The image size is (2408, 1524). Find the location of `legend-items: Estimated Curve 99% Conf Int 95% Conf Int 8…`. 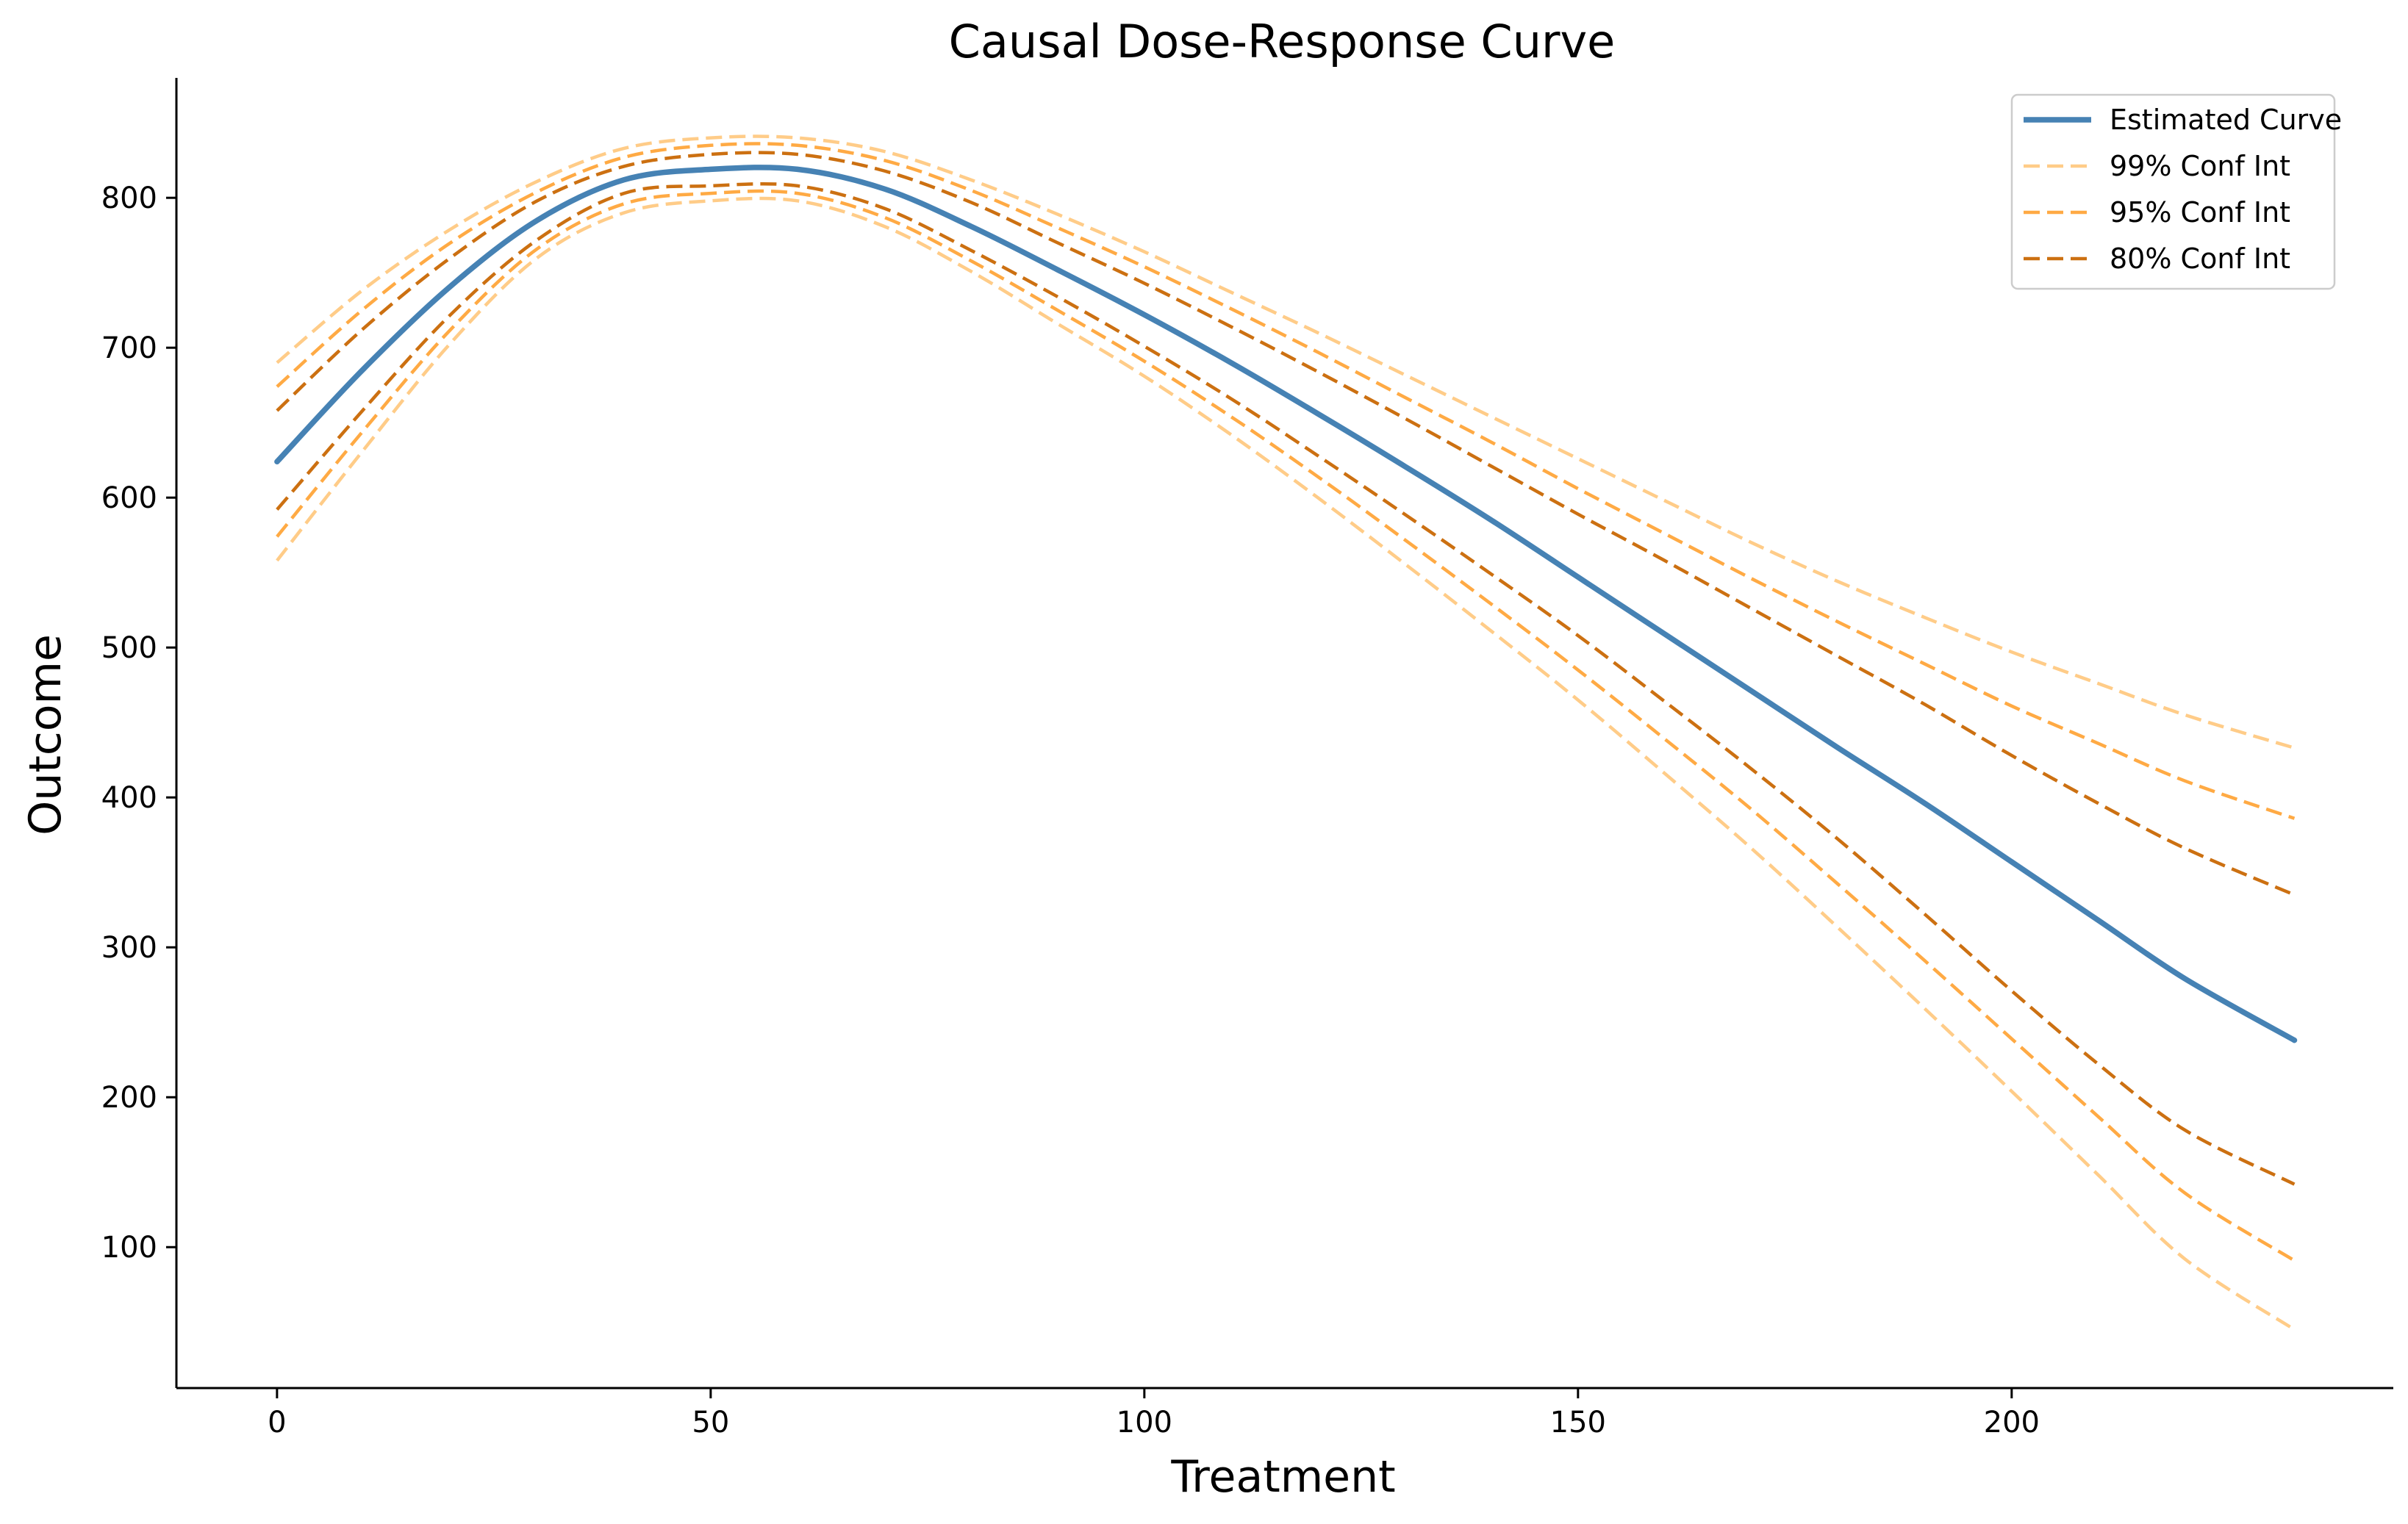

legend-items: Estimated Curve 99% Conf Int 95% Conf Int 8… is located at coordinates (2183, 190).